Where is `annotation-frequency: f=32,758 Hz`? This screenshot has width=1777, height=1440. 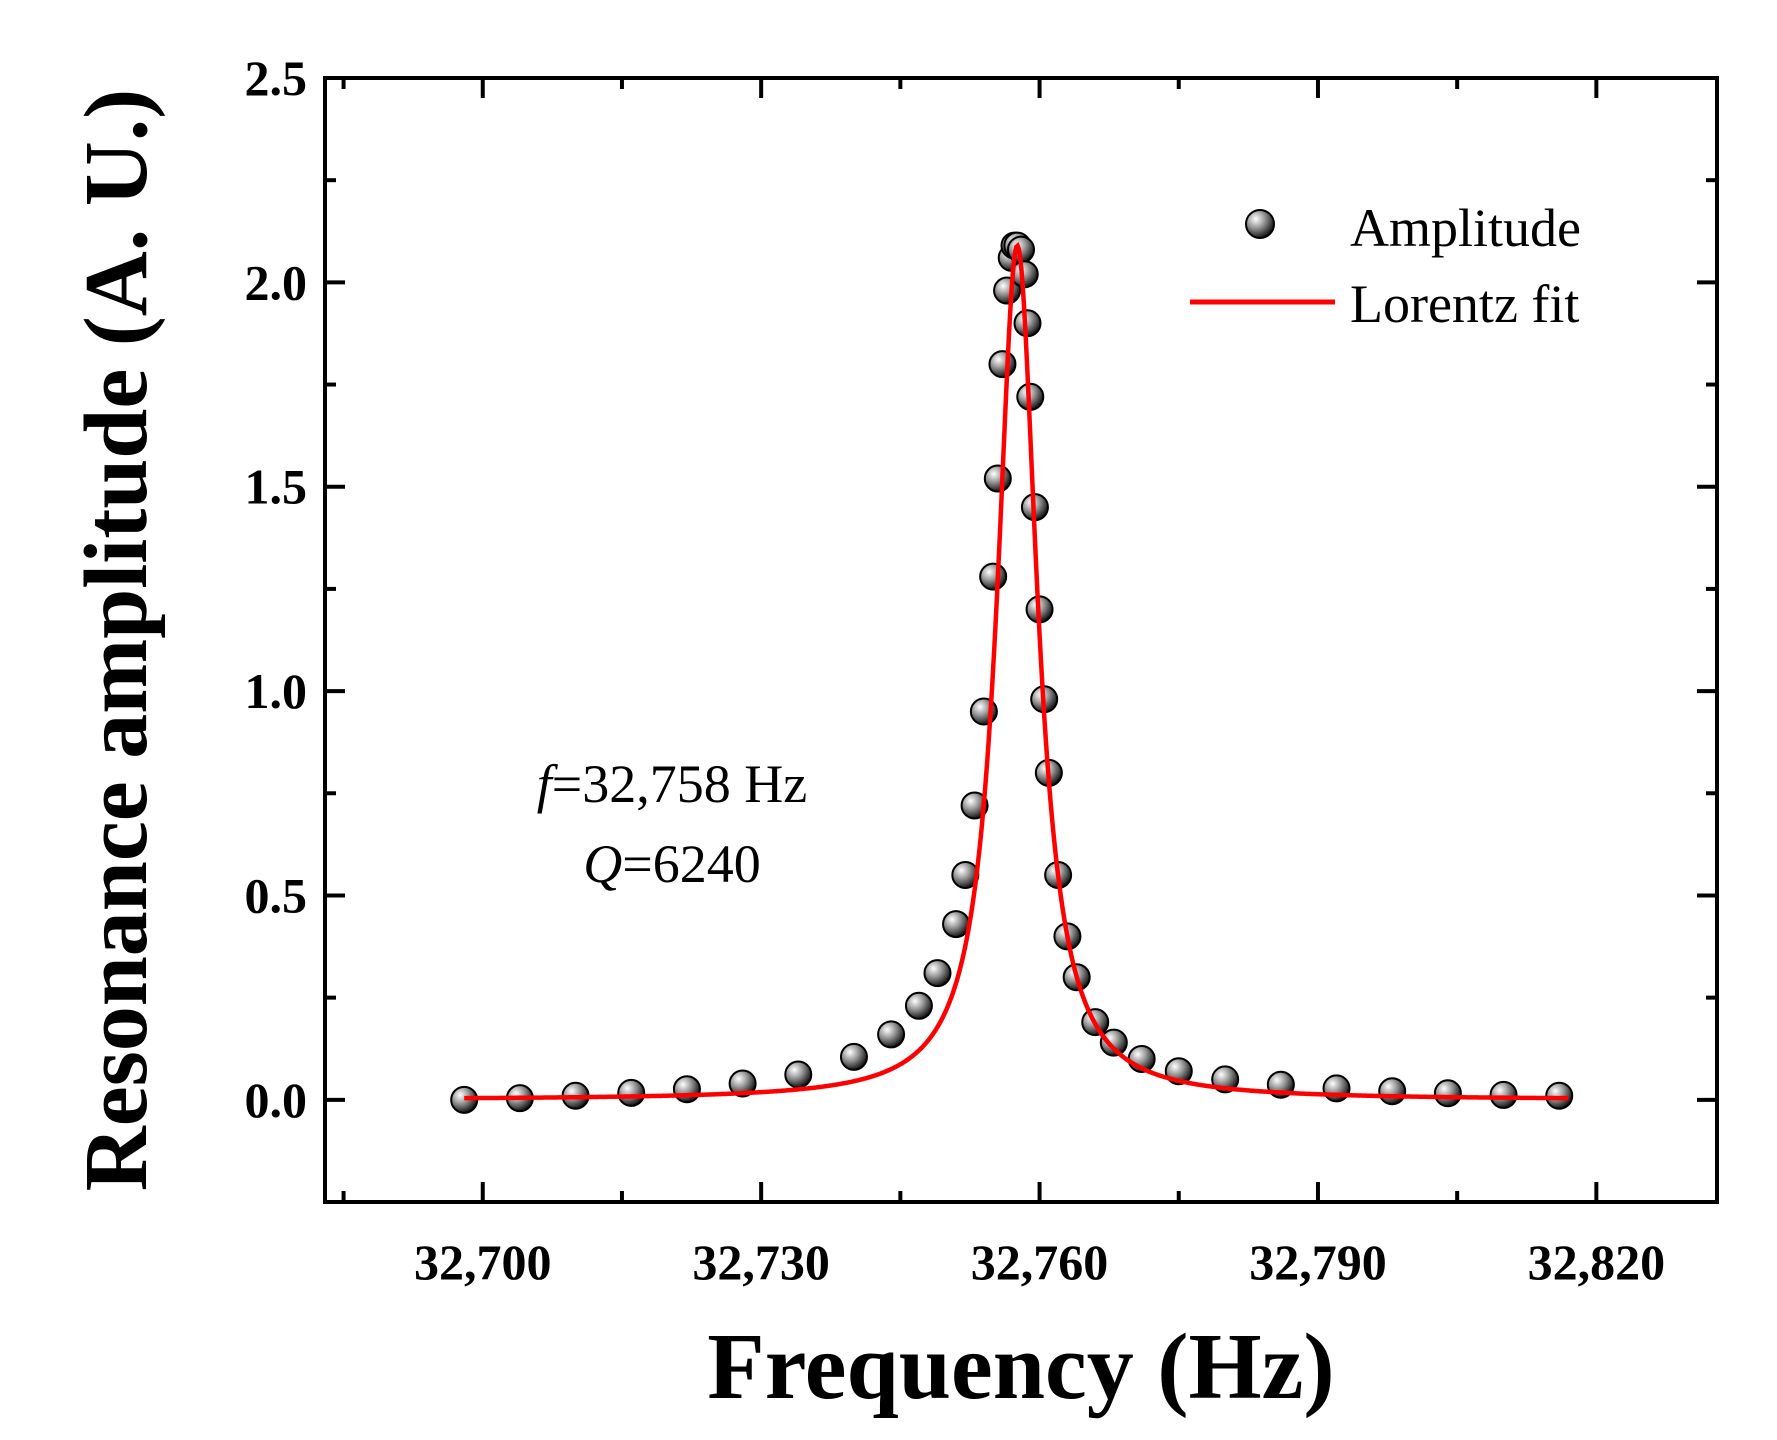
annotation-frequency: f=32,758 Hz is located at coordinates (672, 784).